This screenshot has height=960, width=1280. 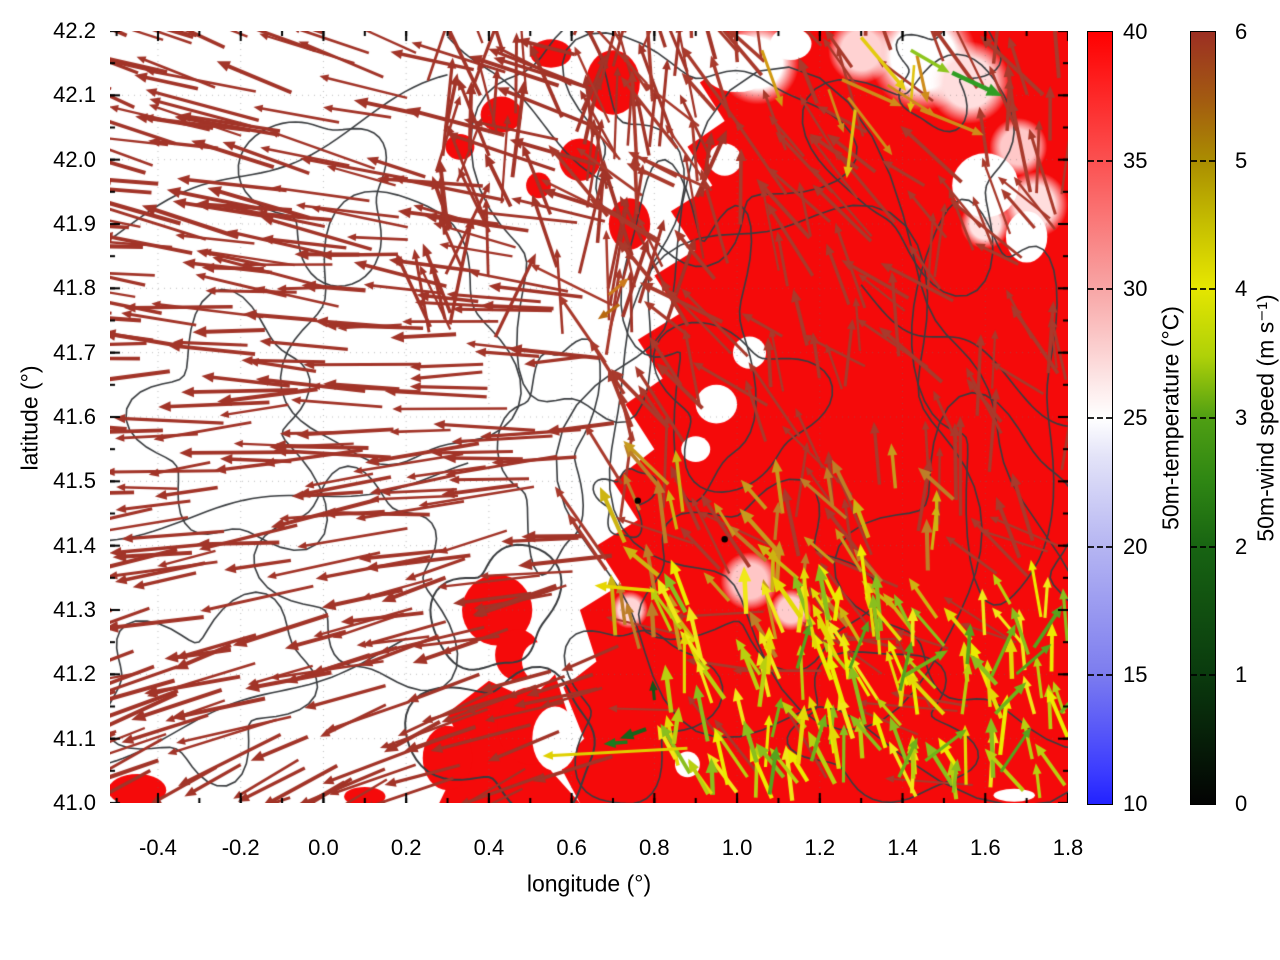 What do you see at coordinates (158, 847) in the screenshot?
I see `x-tick-label: -0.4` at bounding box center [158, 847].